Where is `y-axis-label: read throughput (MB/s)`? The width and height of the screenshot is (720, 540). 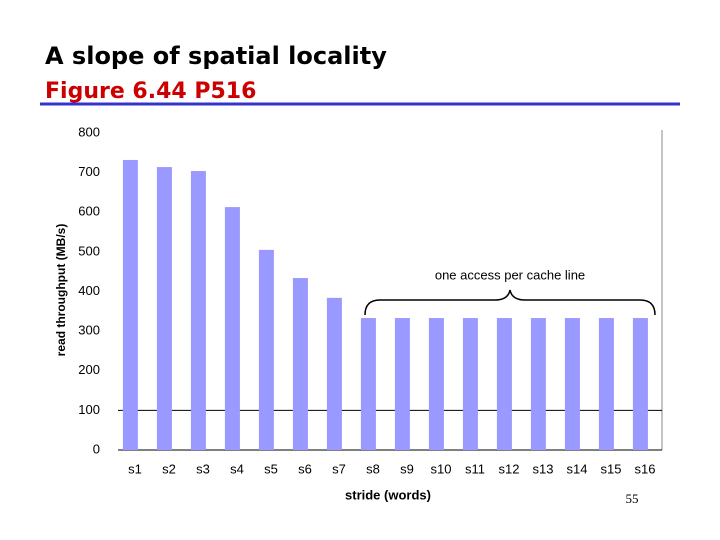 y-axis-label: read throughput (MB/s) is located at coordinates (61, 290).